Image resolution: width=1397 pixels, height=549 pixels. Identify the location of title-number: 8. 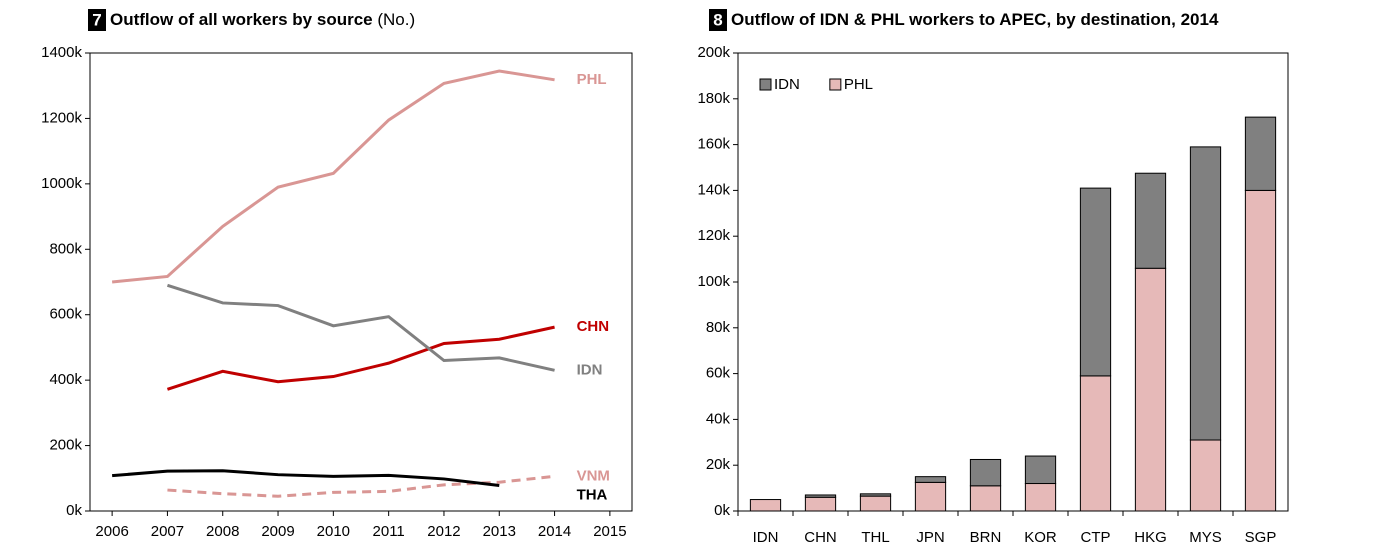
(717, 19).